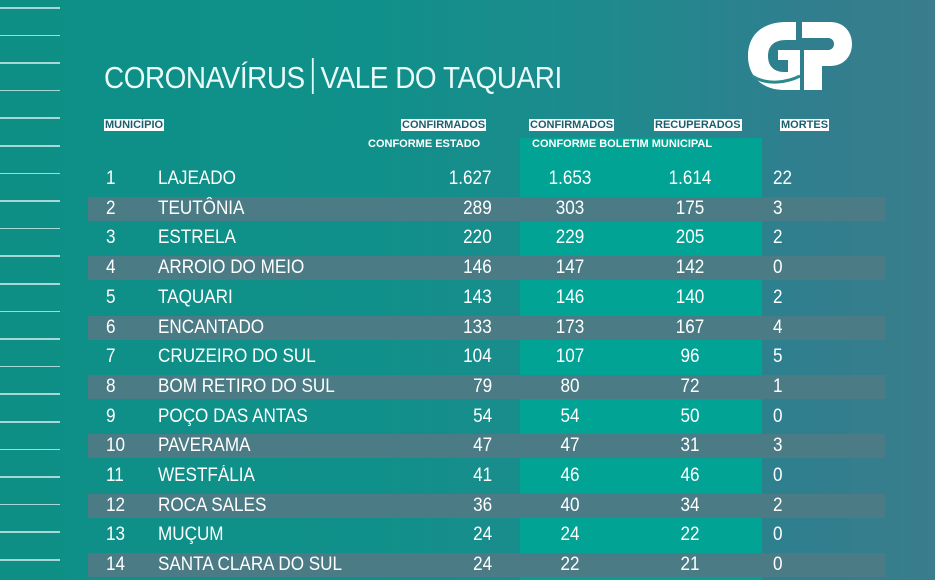 This screenshot has height=580, width=935. I want to click on table-row: 9 POÇO DAS ANTAS 54 54 50 0, so click(467, 417).